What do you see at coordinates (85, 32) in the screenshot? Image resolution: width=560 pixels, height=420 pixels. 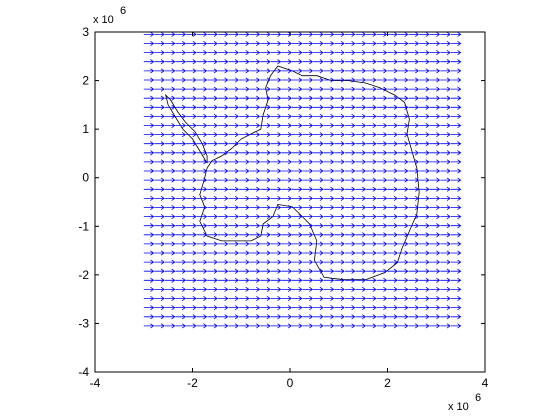 I see `y-tick-label: 3` at bounding box center [85, 32].